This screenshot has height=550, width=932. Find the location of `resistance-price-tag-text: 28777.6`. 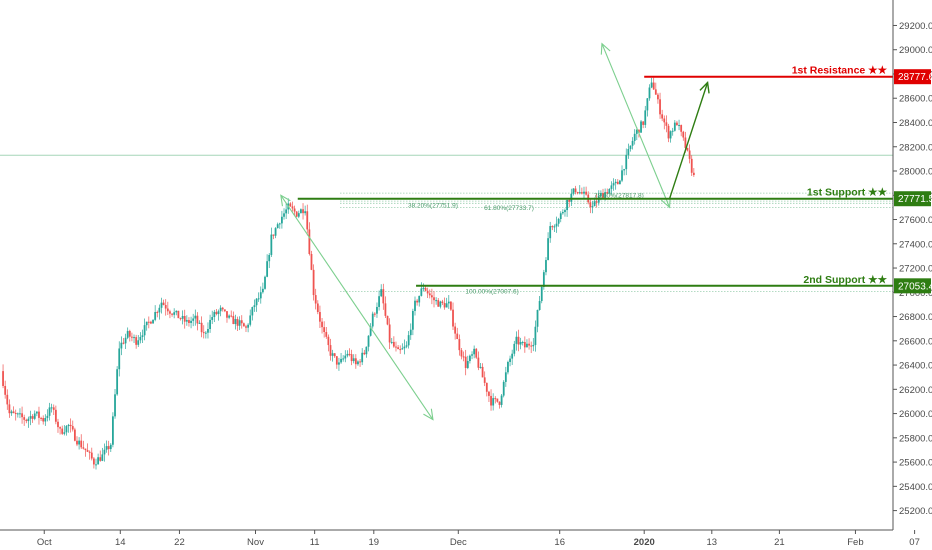

resistance-price-tag-text: 28777.6 is located at coordinates (915, 77).